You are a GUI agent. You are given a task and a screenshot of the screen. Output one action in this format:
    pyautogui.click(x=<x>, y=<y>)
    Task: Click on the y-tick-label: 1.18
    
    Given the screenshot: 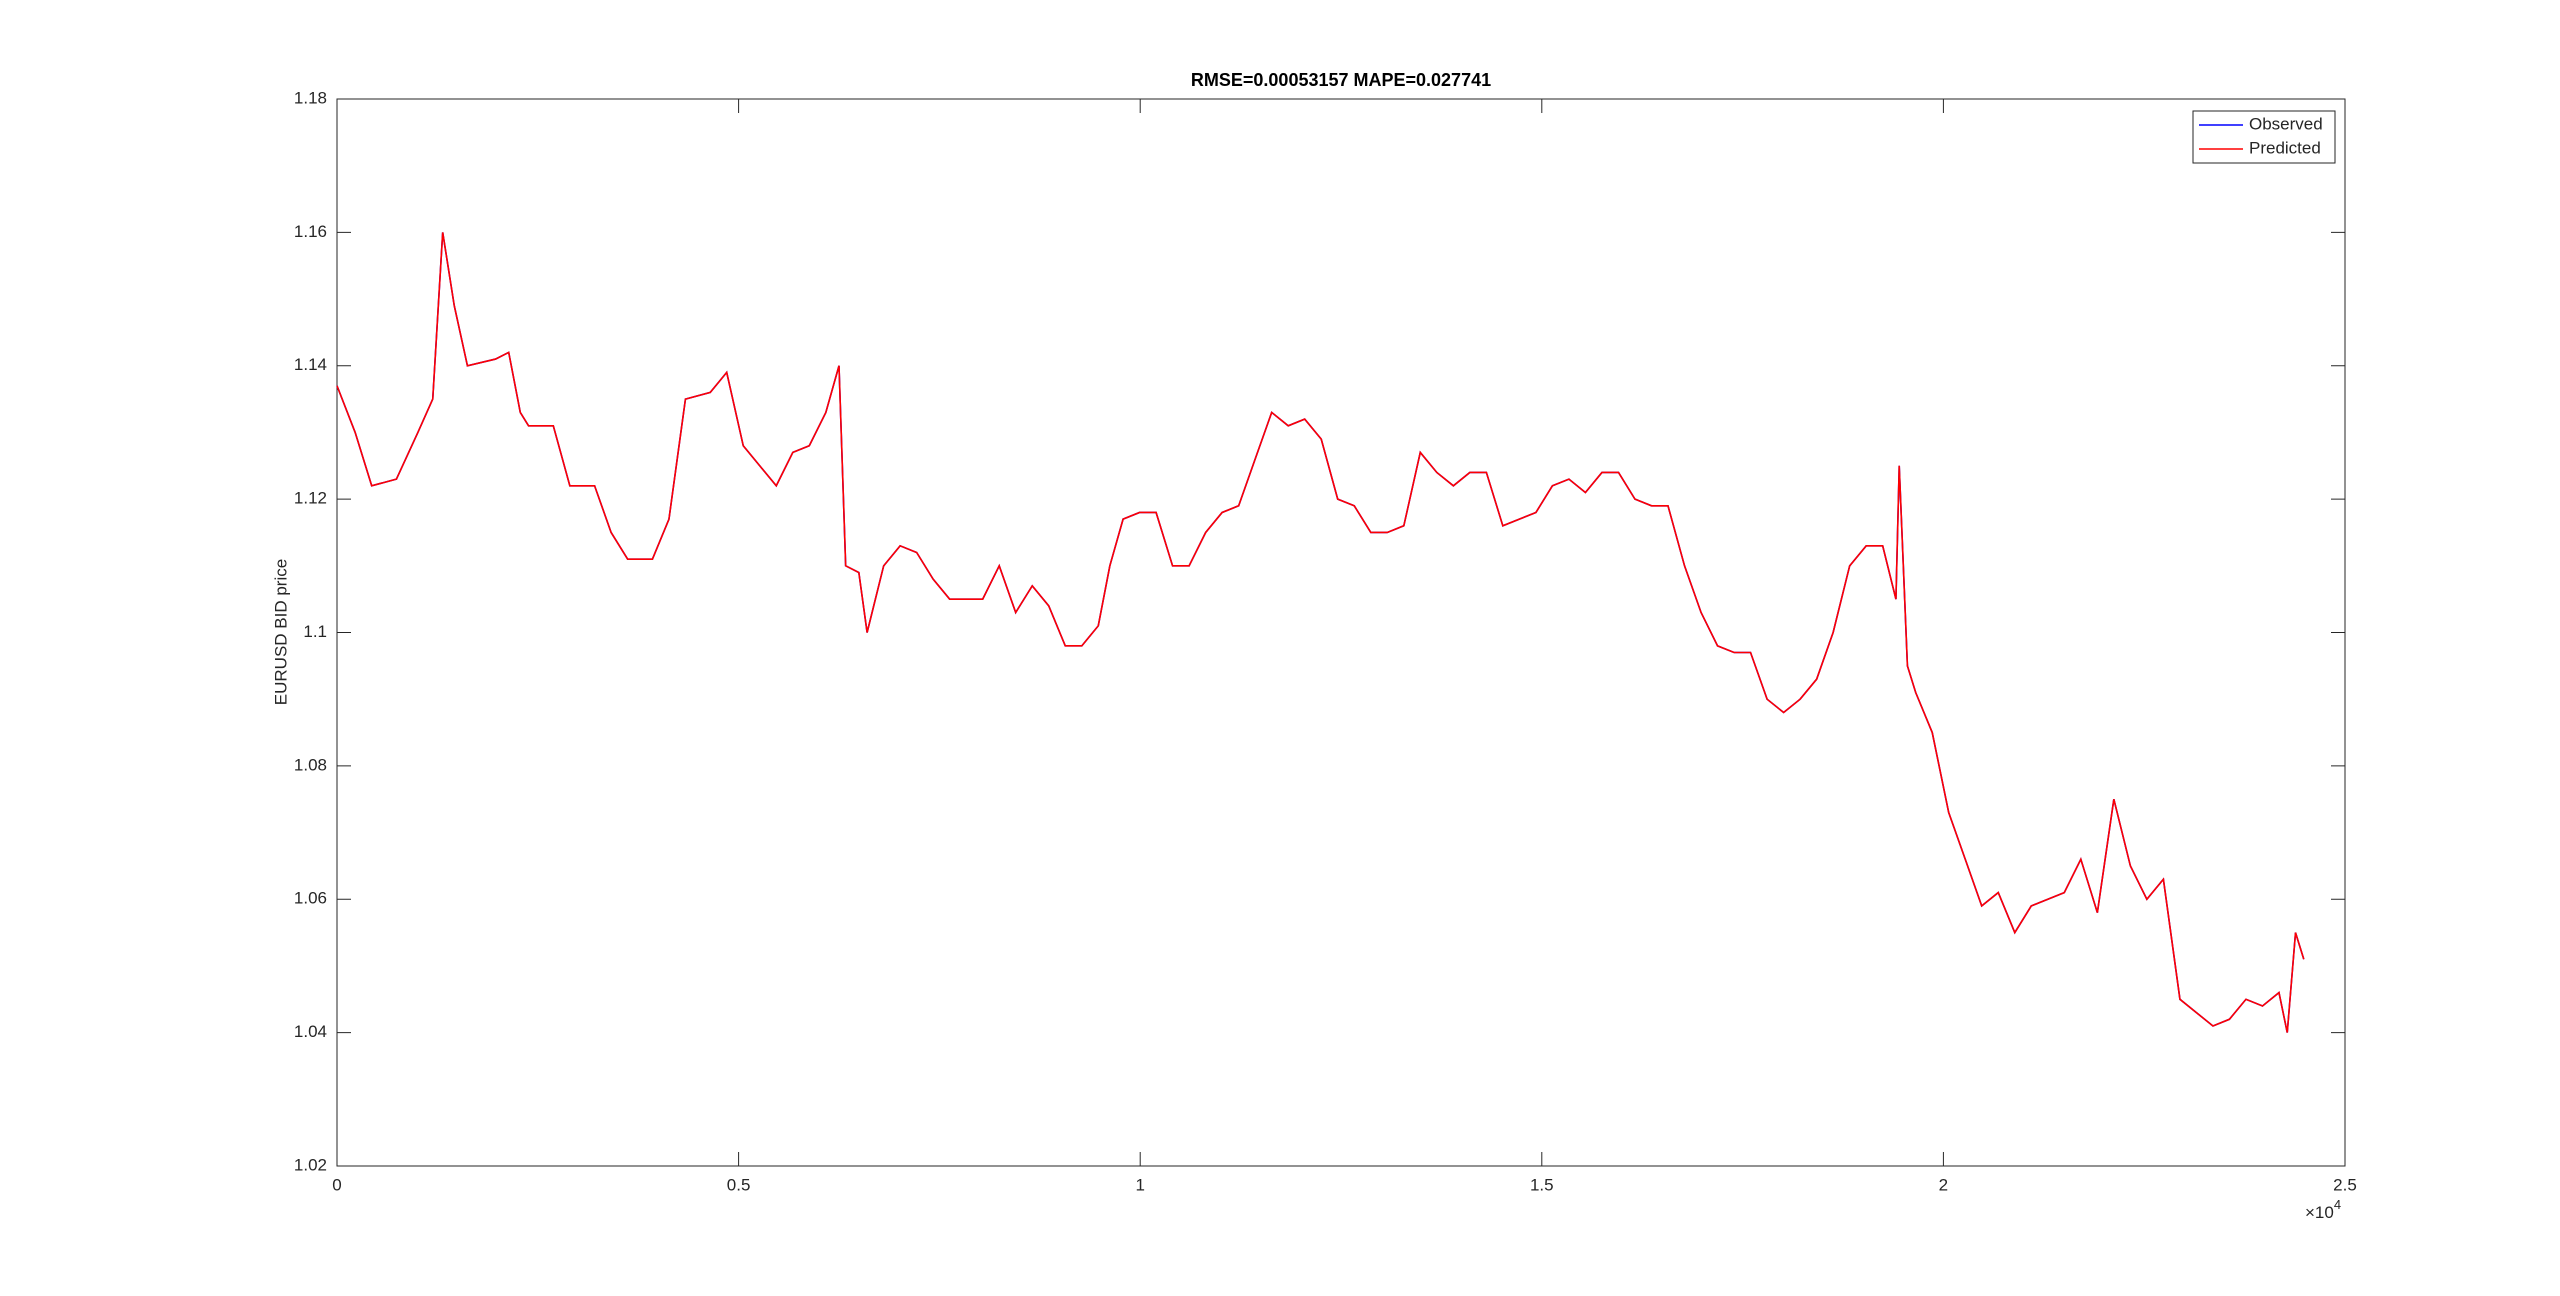 What is the action you would take?
    pyautogui.click(x=310, y=97)
    